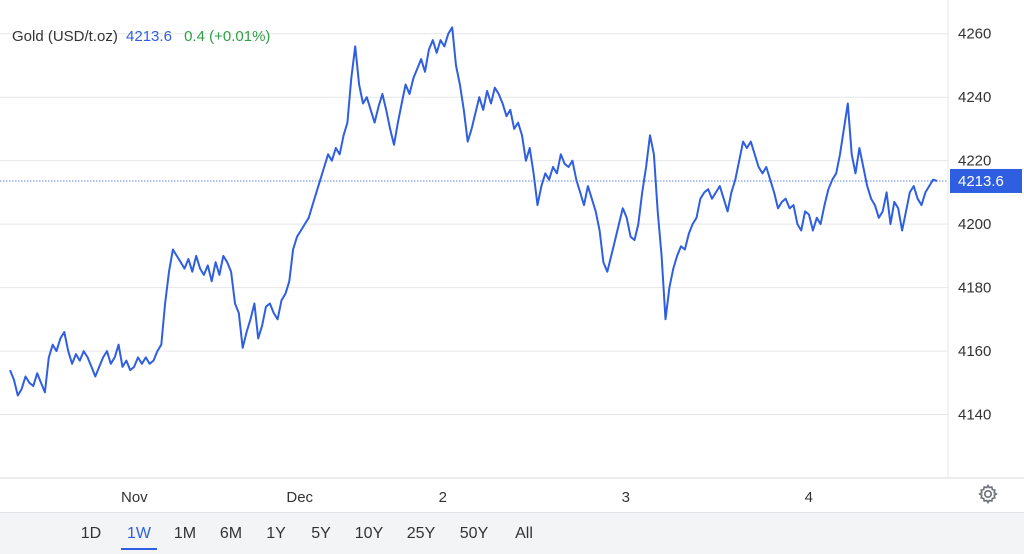 This screenshot has width=1024, height=554. Describe the element at coordinates (988, 494) in the screenshot. I see `gear-icon` at that location.